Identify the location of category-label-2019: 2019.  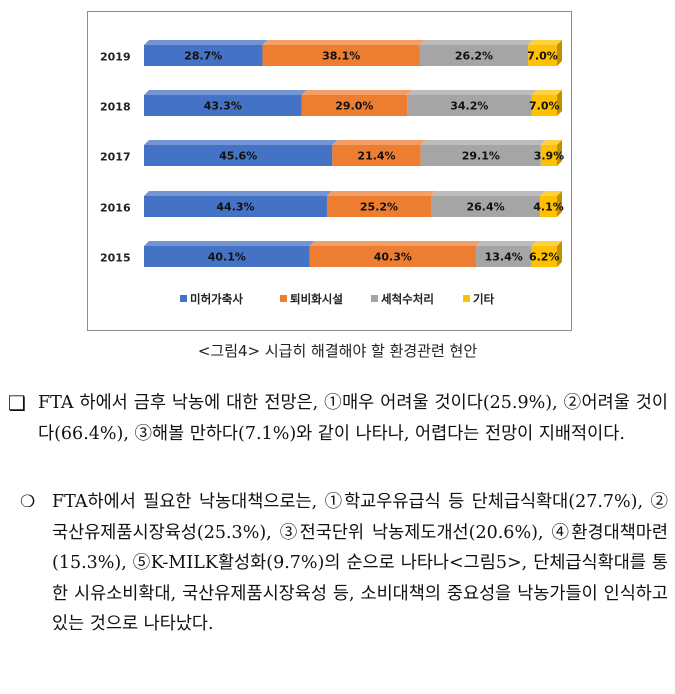
(115, 57).